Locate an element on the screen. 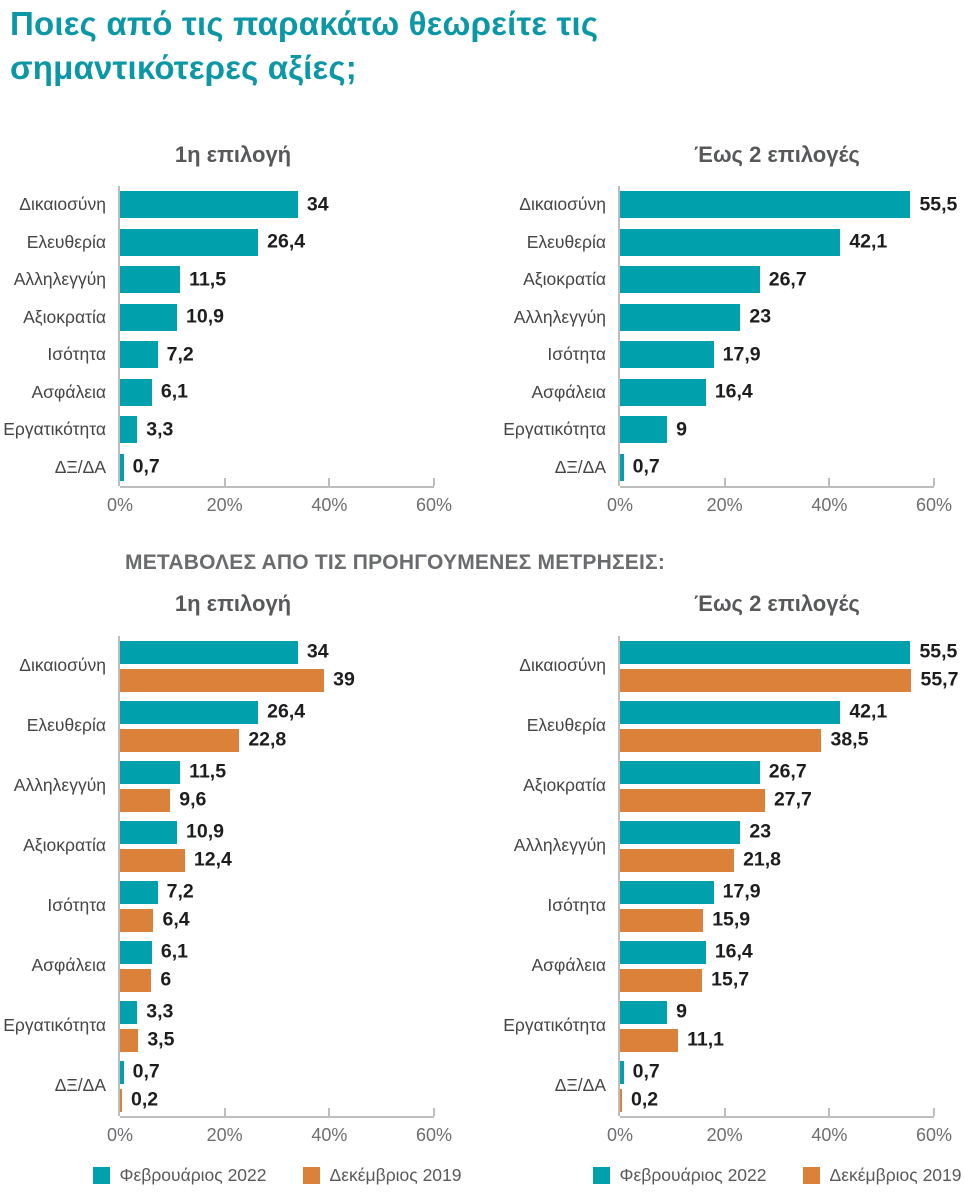 The height and width of the screenshot is (1200, 964). chart-row: Δικαιοσύνη 34 39 is located at coordinates (241, 666).